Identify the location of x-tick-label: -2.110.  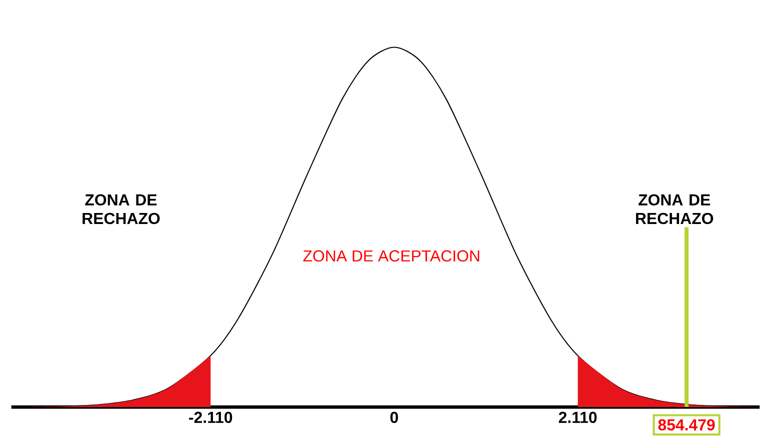
(210, 418).